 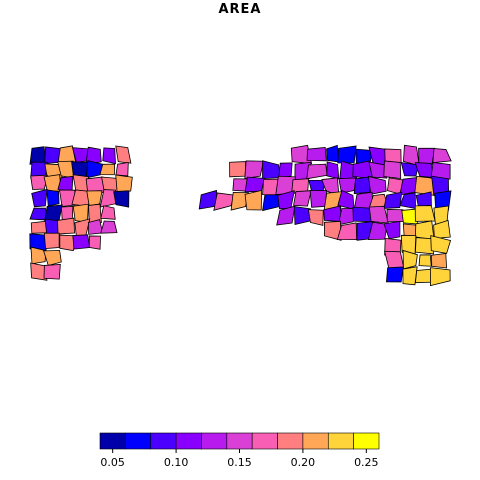 What do you see at coordinates (240, 9) in the screenshot?
I see `map-title: AREA` at bounding box center [240, 9].